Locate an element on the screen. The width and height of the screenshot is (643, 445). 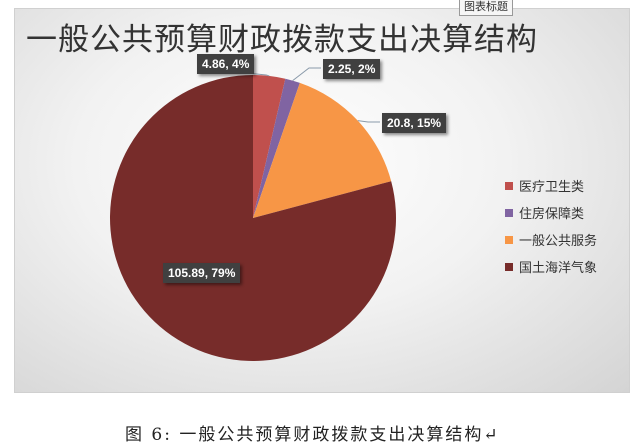
legend-item: 医疗卫生类 is located at coordinates (551, 185).